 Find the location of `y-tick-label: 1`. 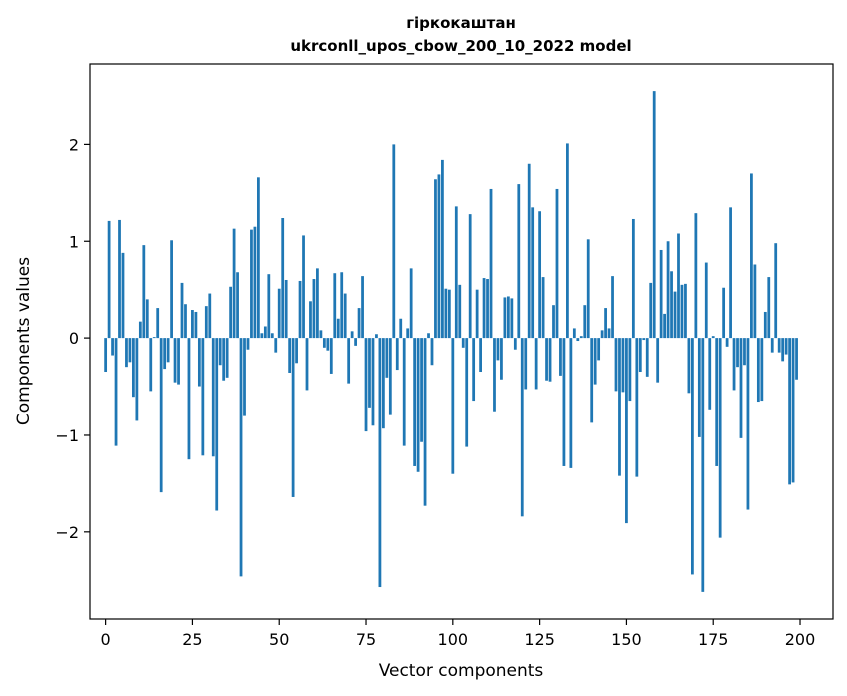

y-tick-label: 1 is located at coordinates (74, 241).